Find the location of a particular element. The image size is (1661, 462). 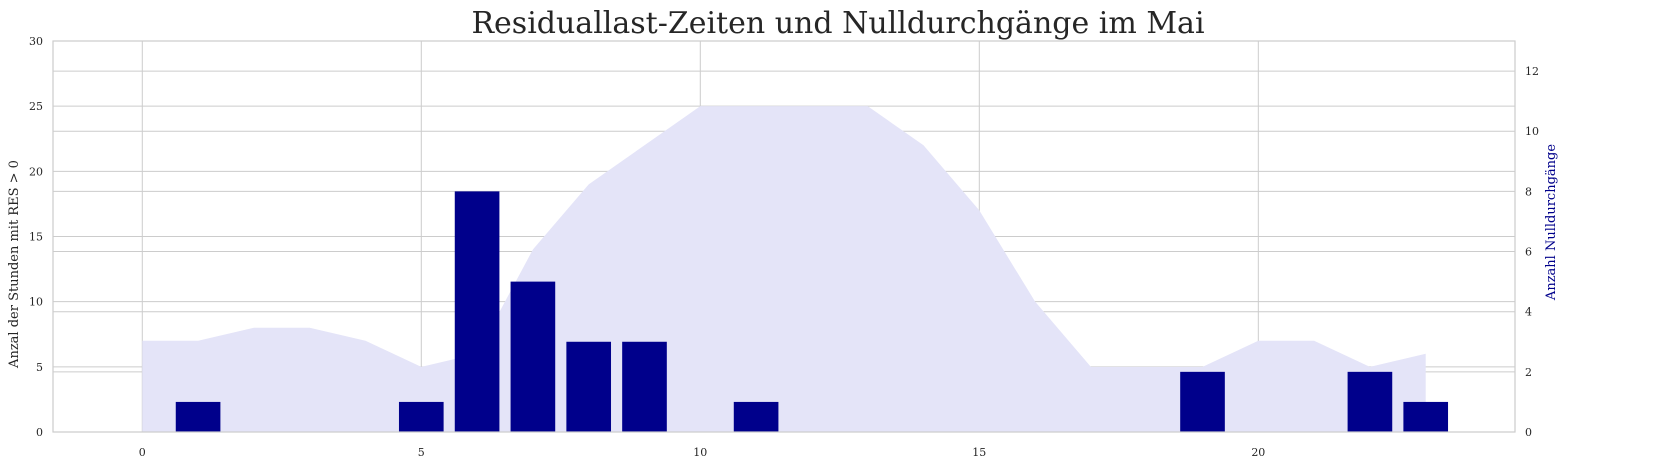

y-tick-label-left: 15 is located at coordinates (36, 237).